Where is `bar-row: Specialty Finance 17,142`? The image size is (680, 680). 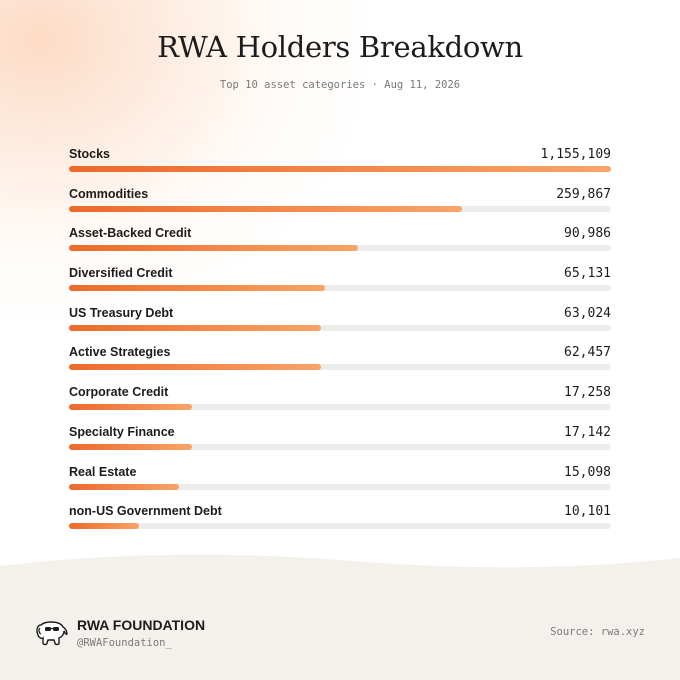 bar-row: Specialty Finance 17,142 is located at coordinates (340, 444).